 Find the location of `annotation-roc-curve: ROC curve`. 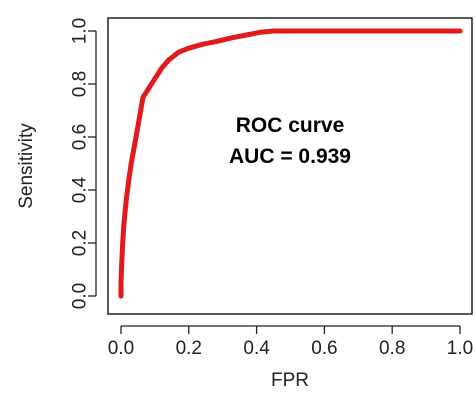

annotation-roc-curve: ROC curve is located at coordinates (290, 125).